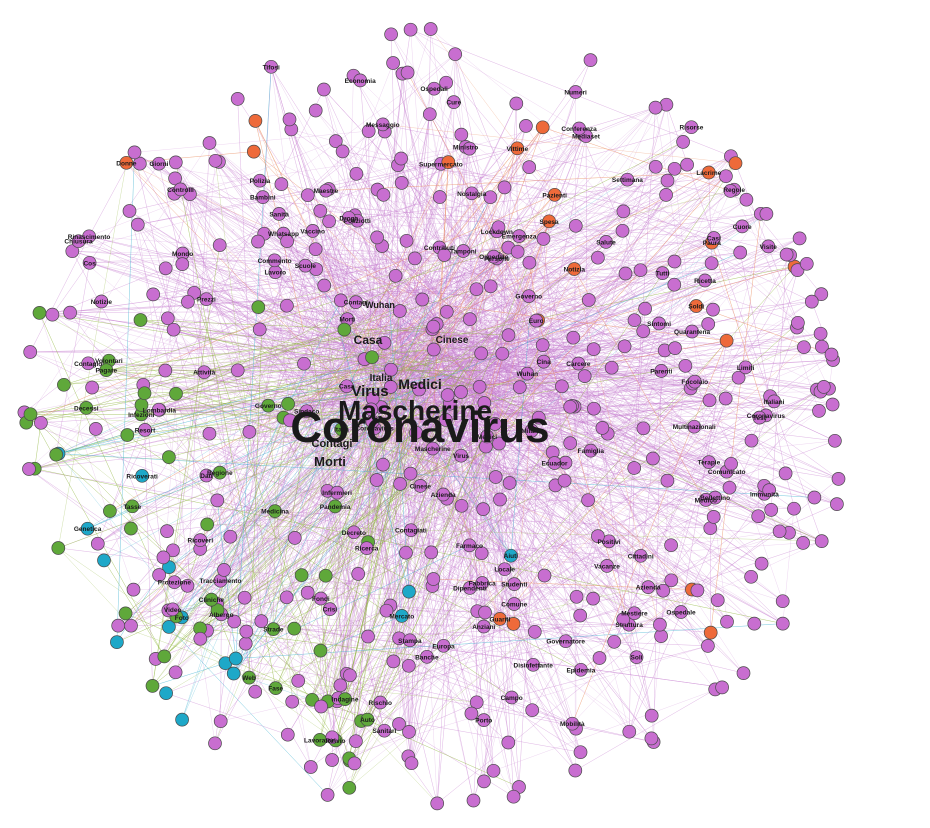 The height and width of the screenshot is (828, 930). I want to click on node-label: Guariti, so click(499, 619).